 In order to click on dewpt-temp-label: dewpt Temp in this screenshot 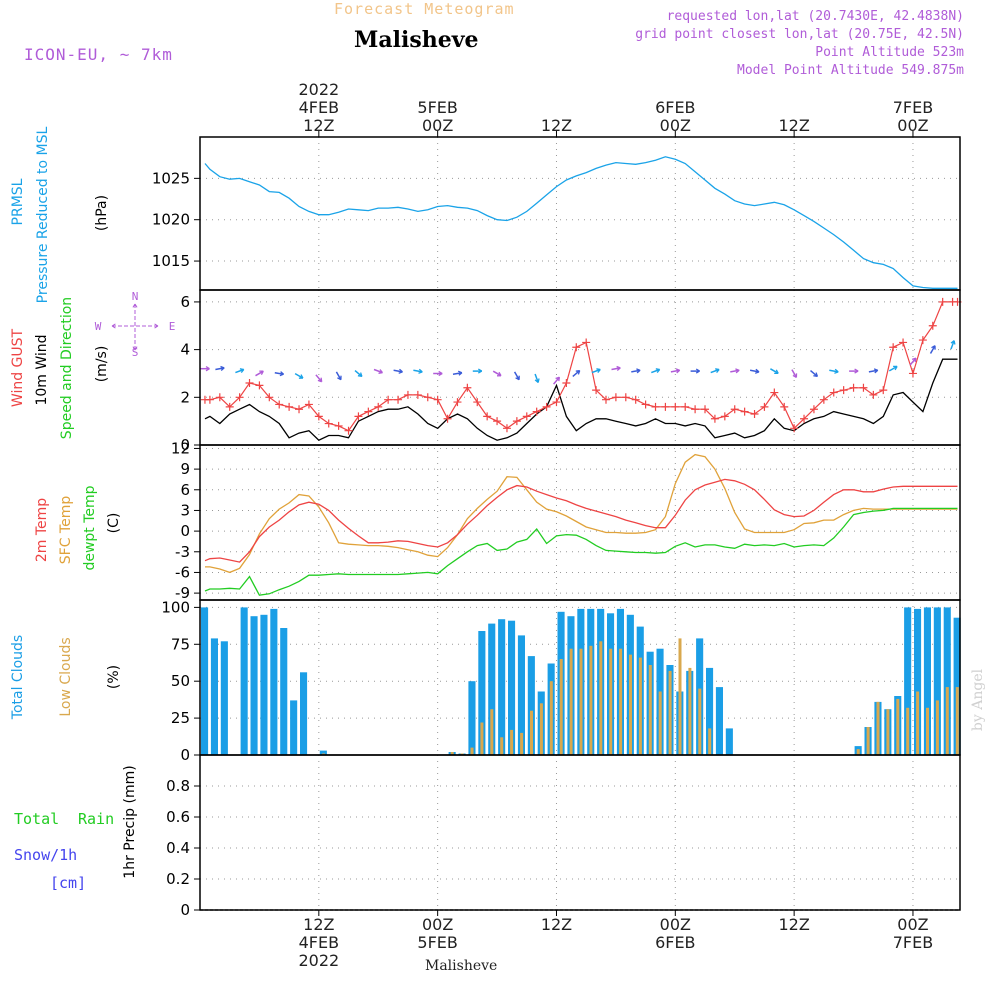, I will do `click(90, 527)`.